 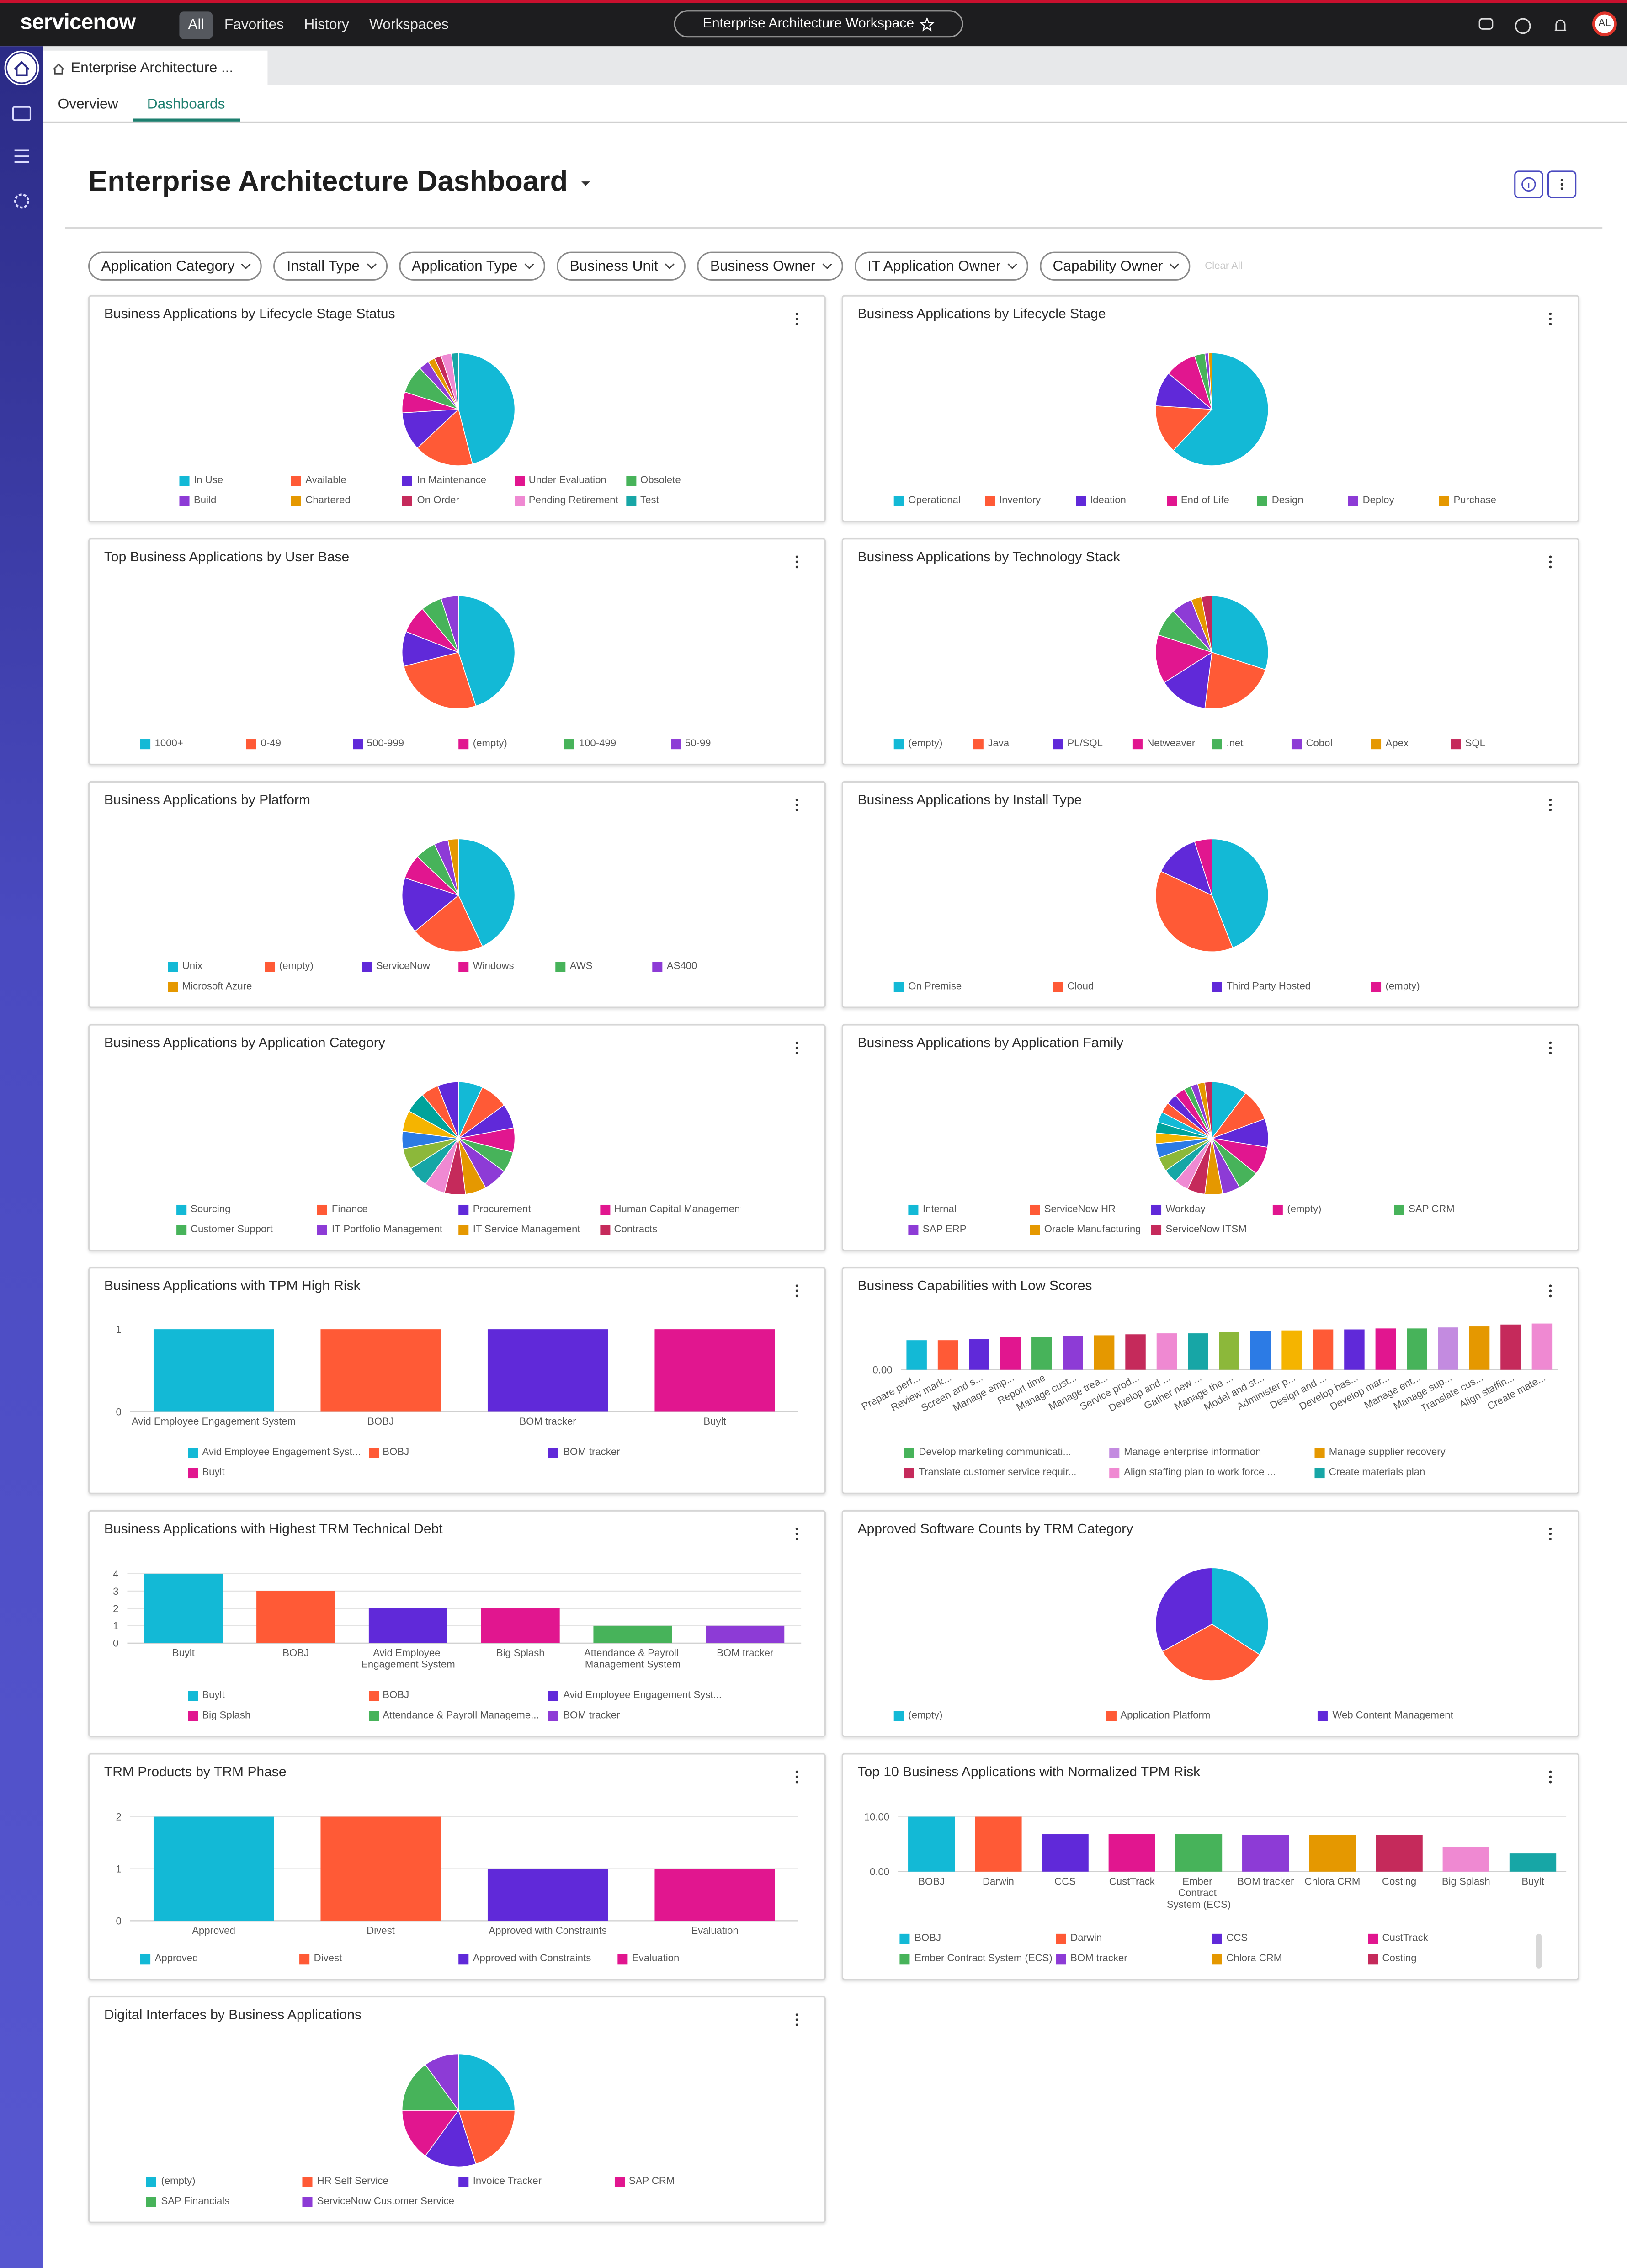 I want to click on legend-item: Inventory, so click(x=1029, y=500).